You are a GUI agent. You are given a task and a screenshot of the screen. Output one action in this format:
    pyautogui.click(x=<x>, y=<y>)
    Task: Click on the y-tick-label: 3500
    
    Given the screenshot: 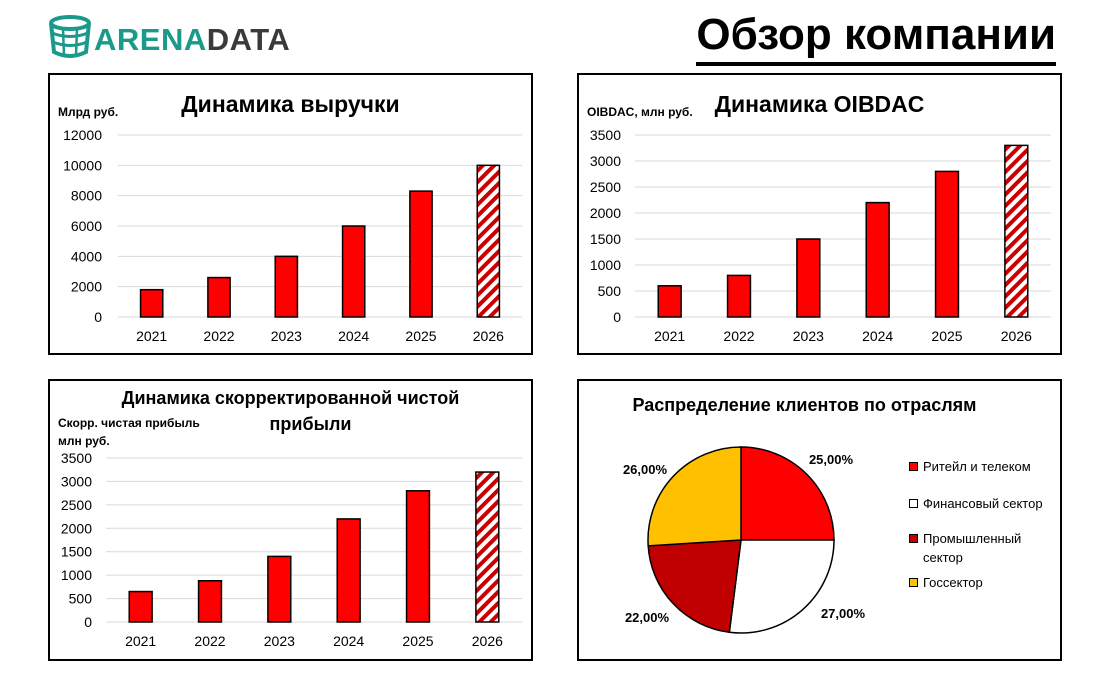 What is the action you would take?
    pyautogui.click(x=605, y=135)
    